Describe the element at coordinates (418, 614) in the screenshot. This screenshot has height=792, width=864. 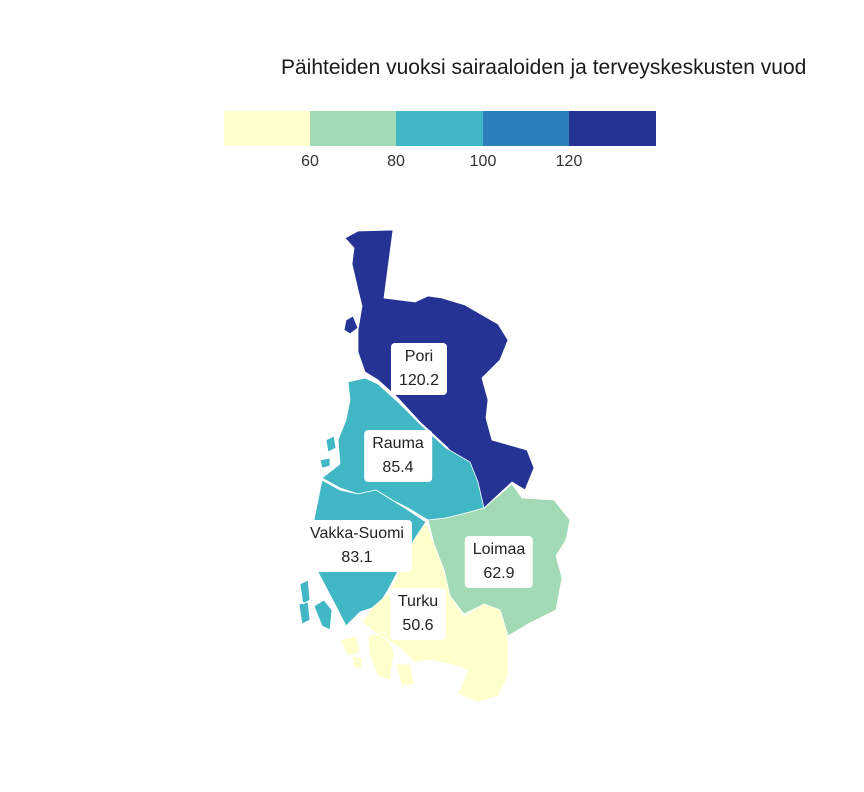
I see `region-label-turku: Turku 50.6` at that location.